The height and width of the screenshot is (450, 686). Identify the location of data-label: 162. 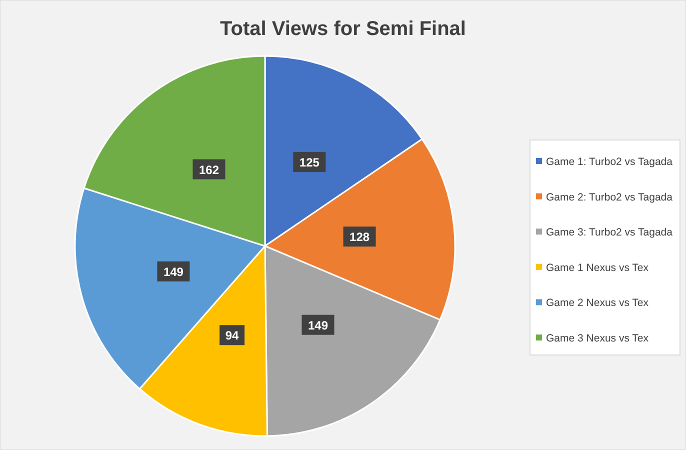
(209, 169).